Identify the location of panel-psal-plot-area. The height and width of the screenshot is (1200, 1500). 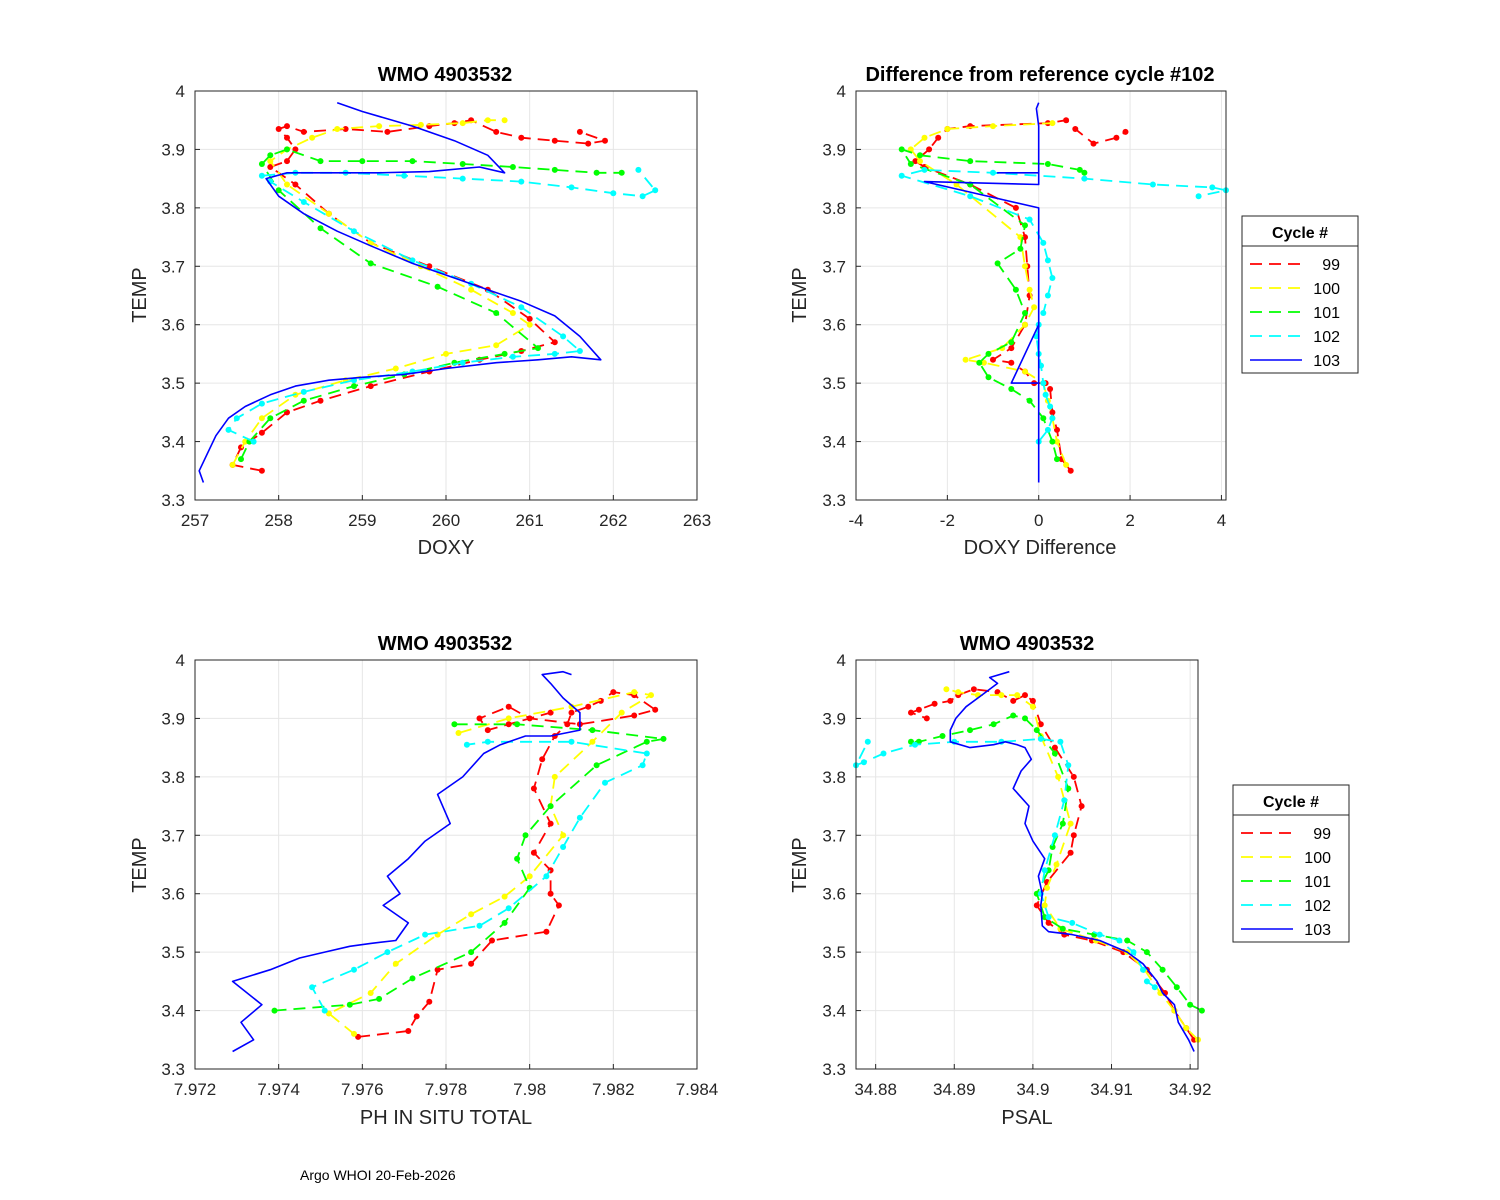
(1027, 864).